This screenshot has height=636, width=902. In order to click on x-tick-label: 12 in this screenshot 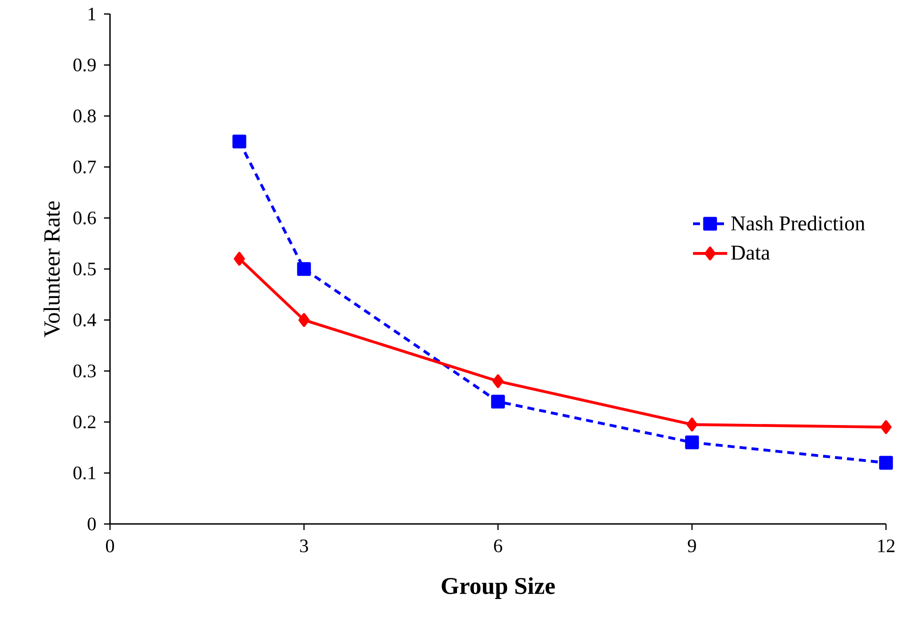, I will do `click(886, 546)`.